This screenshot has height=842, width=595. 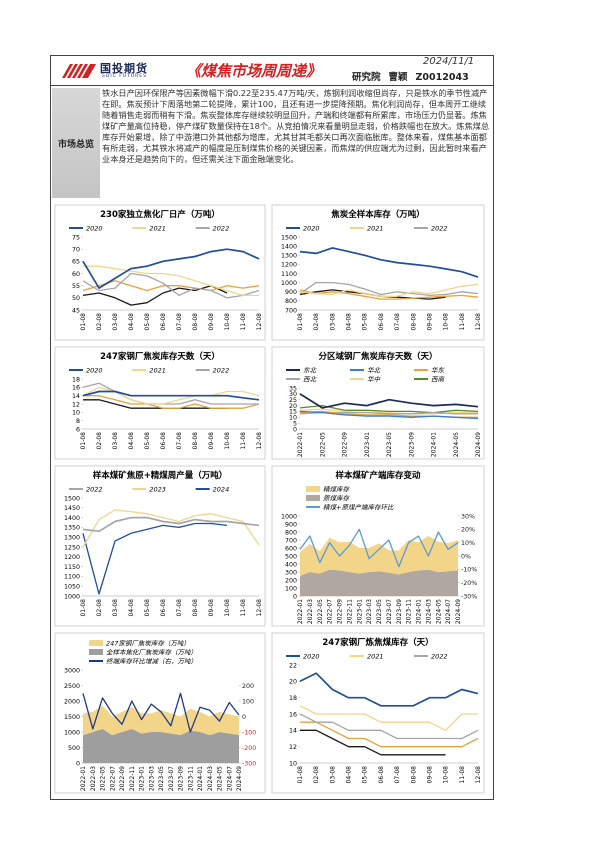 I want to click on y-tick-label: 2500, so click(x=72, y=686).